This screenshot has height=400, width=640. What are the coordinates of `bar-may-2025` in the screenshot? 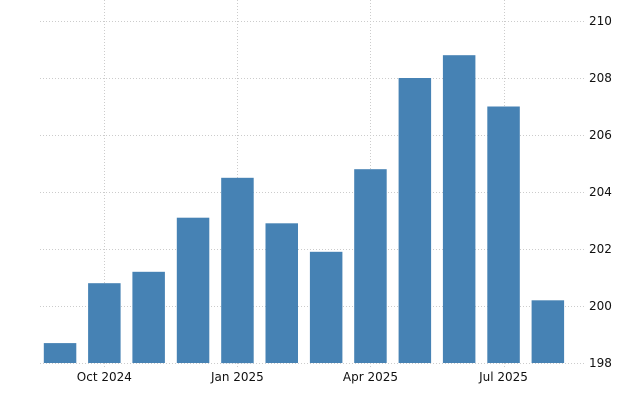 It's located at (415, 220).